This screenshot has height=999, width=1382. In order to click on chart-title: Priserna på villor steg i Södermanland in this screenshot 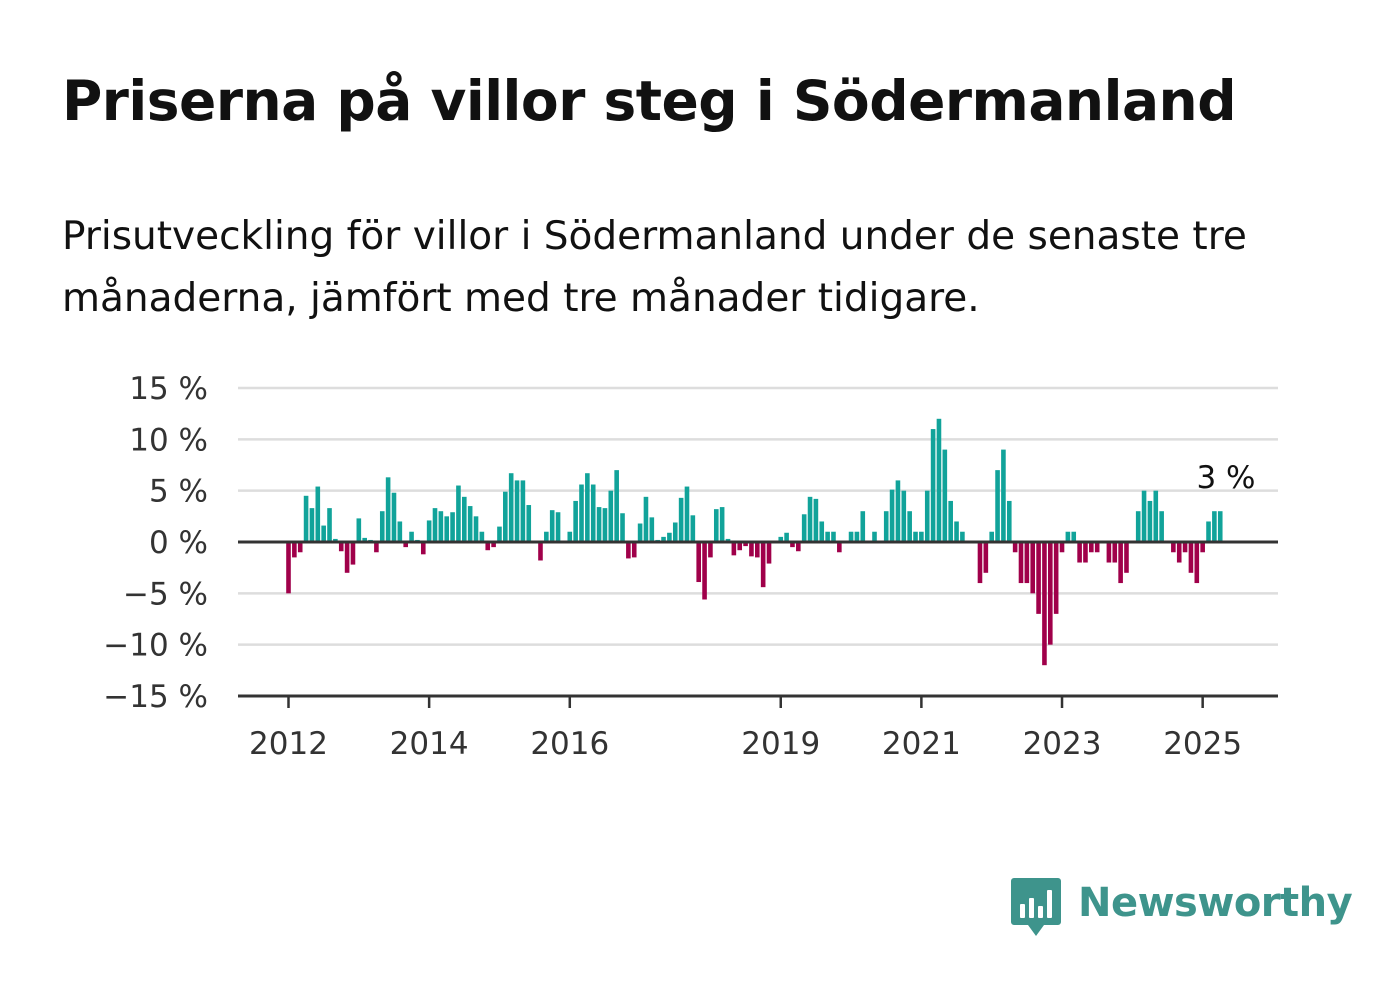, I will do `click(649, 101)`.